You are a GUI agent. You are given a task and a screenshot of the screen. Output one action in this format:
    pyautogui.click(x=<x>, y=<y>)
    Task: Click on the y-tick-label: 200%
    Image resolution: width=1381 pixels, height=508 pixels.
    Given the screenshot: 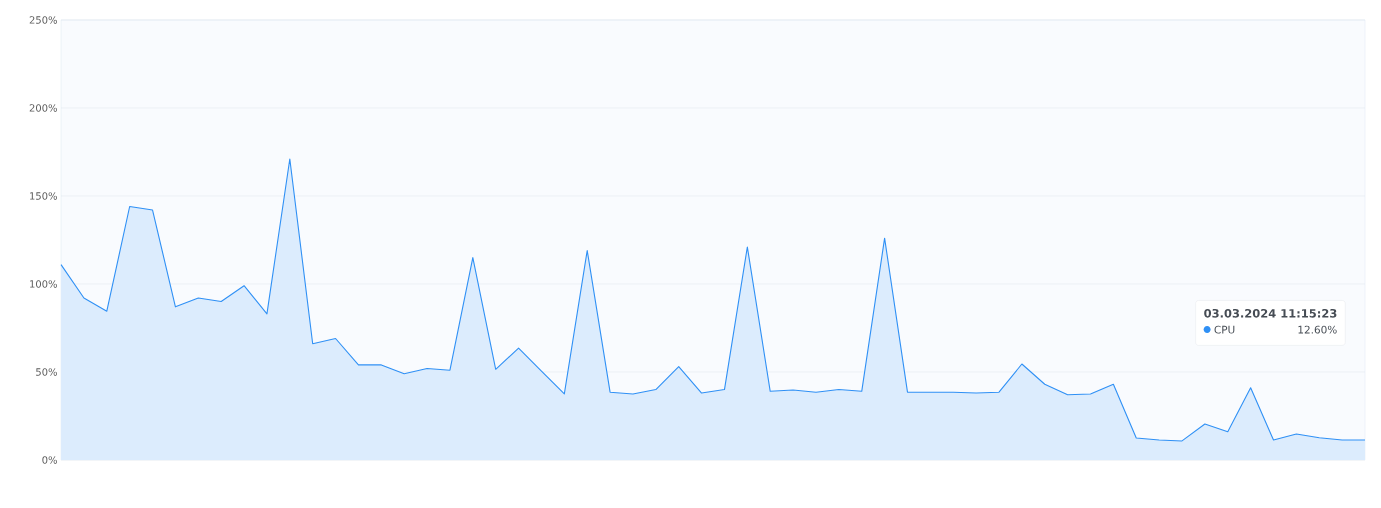 What is the action you would take?
    pyautogui.click(x=43, y=108)
    